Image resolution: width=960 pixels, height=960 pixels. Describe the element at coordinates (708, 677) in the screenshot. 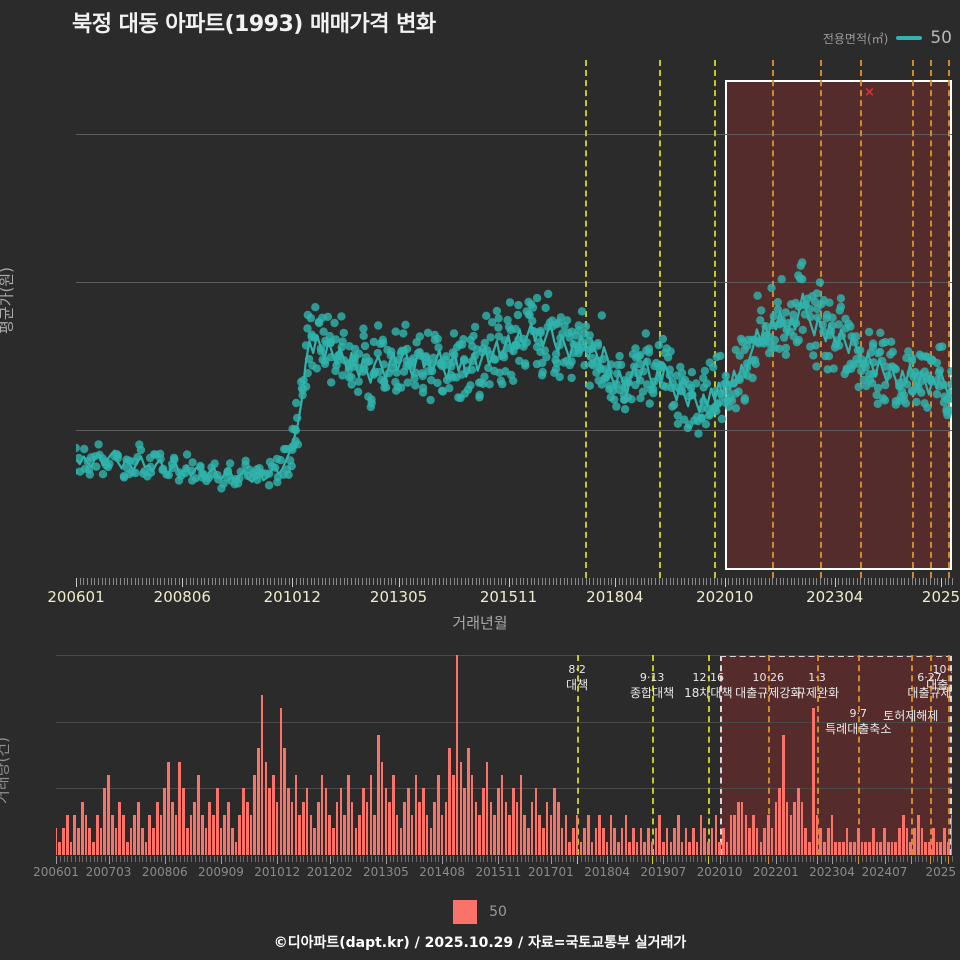

I see `policy-date: 12·16` at that location.